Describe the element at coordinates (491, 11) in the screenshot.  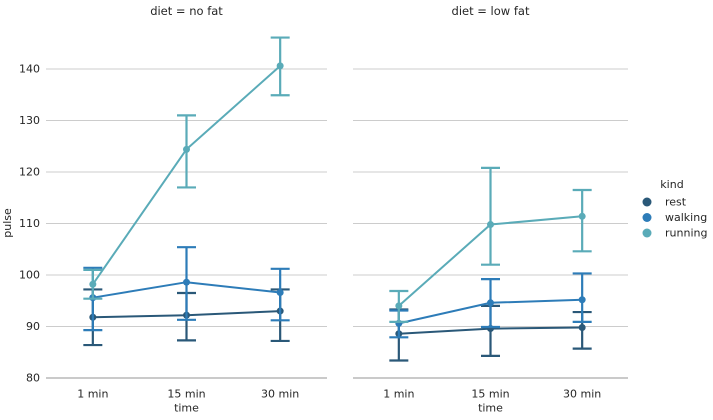
I see `facet-title: diet = low fat` at that location.